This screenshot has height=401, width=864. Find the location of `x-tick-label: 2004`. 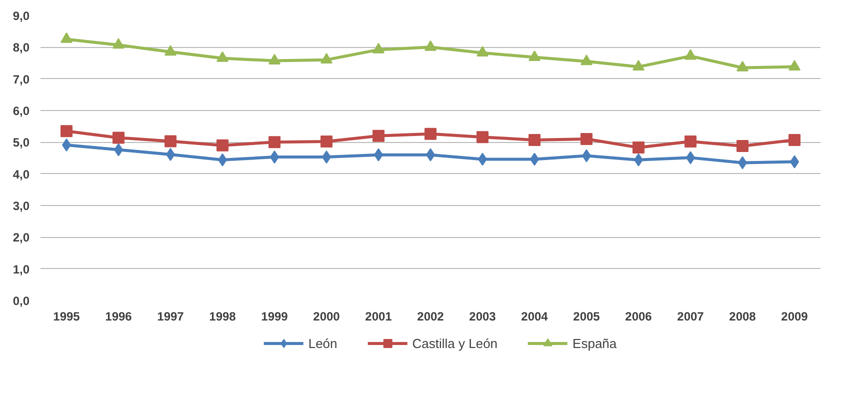

x-tick-label: 2004 is located at coordinates (534, 317).